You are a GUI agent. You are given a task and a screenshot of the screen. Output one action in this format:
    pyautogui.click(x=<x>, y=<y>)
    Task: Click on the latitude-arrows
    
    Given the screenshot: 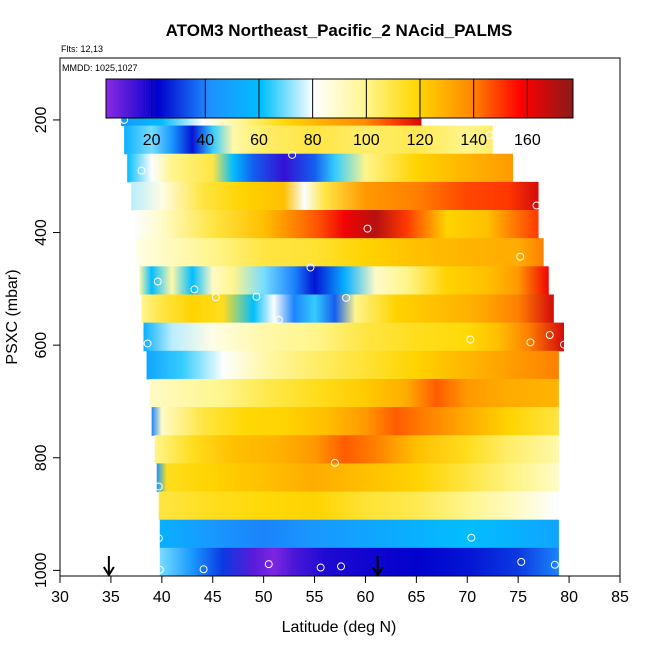 What is the action you would take?
    pyautogui.click(x=243, y=566)
    